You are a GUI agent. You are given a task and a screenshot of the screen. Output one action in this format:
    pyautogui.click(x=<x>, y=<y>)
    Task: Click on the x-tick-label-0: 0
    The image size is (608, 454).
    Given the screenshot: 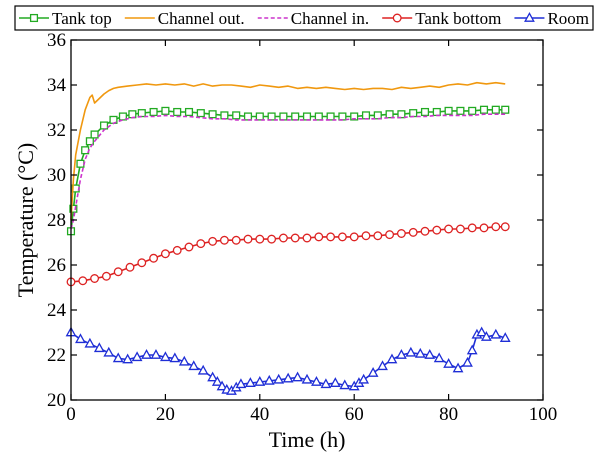 What is the action you would take?
    pyautogui.click(x=71, y=414)
    